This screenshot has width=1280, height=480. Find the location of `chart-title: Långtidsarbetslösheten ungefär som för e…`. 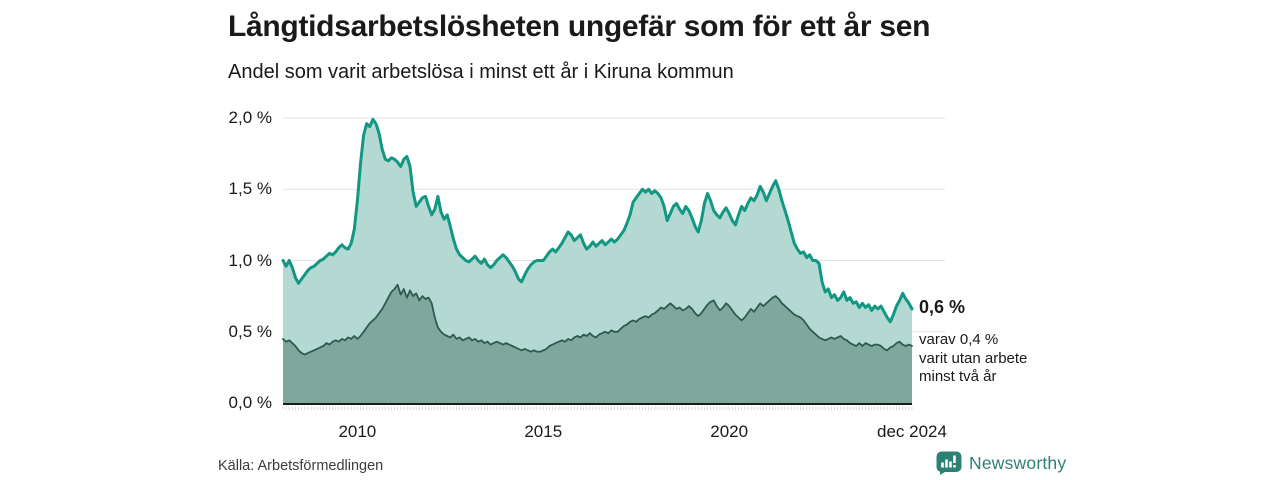

chart-title: Långtidsarbetslösheten ungefär som för e… is located at coordinates (579, 26).